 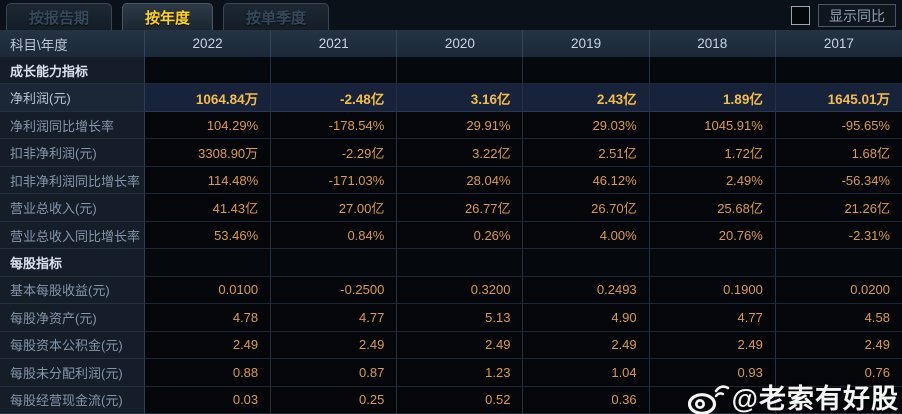 I want to click on tab-by-year: 按年度, so click(x=168, y=16).